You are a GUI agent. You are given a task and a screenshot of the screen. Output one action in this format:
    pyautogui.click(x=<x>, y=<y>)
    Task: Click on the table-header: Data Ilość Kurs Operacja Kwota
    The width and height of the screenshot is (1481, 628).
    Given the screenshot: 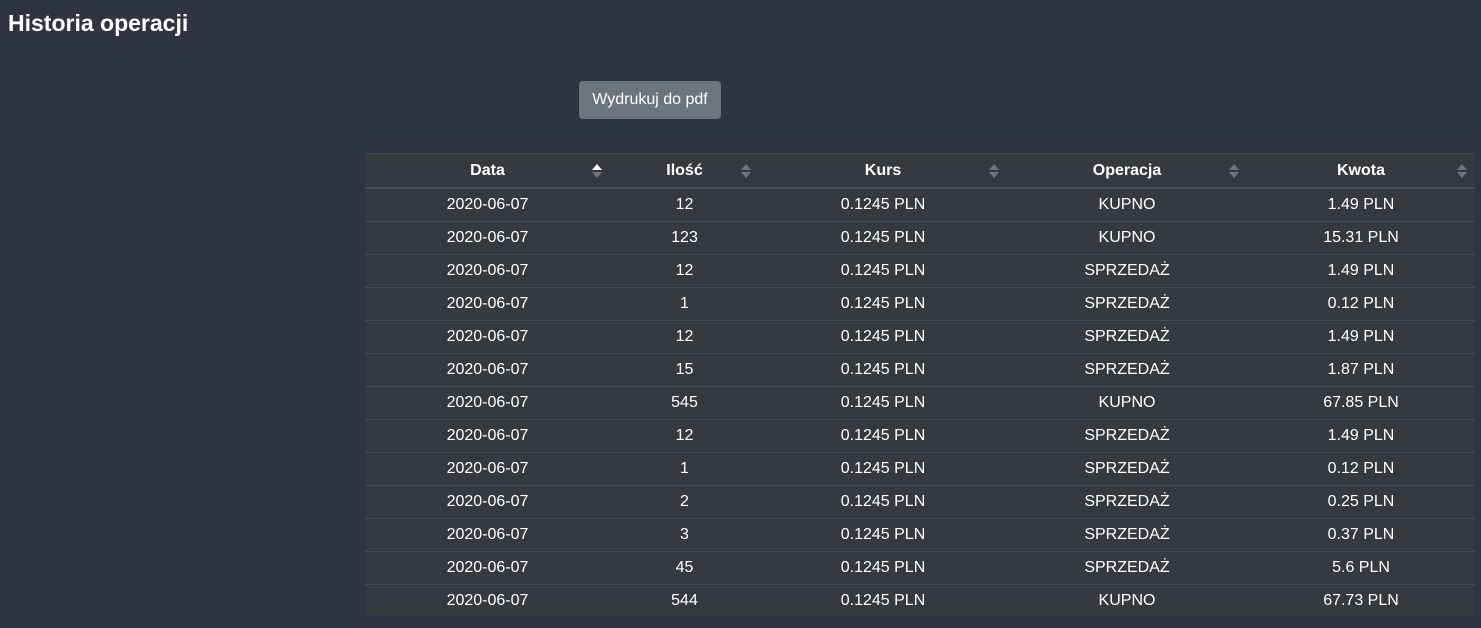 What is the action you would take?
    pyautogui.click(x=920, y=171)
    